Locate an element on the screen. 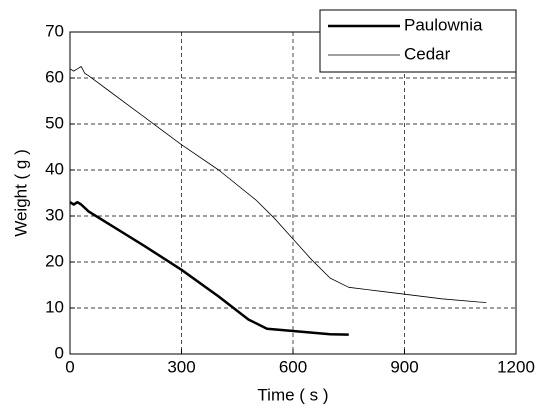 The height and width of the screenshot is (415, 542). x-tick-label: 900 is located at coordinates (404, 366).